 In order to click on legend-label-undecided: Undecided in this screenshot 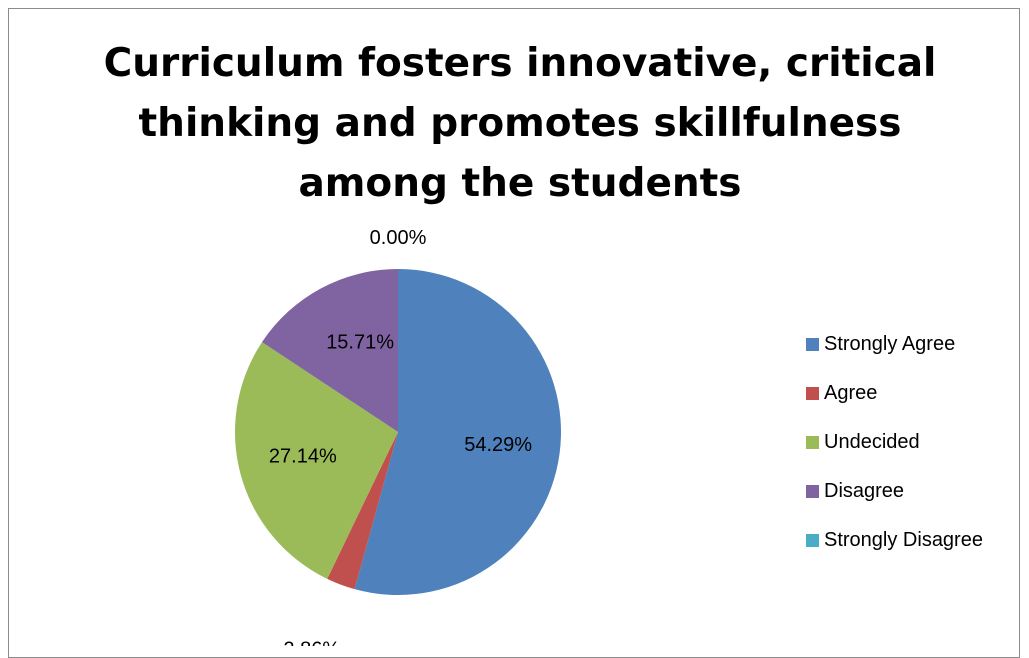, I will do `click(872, 442)`.